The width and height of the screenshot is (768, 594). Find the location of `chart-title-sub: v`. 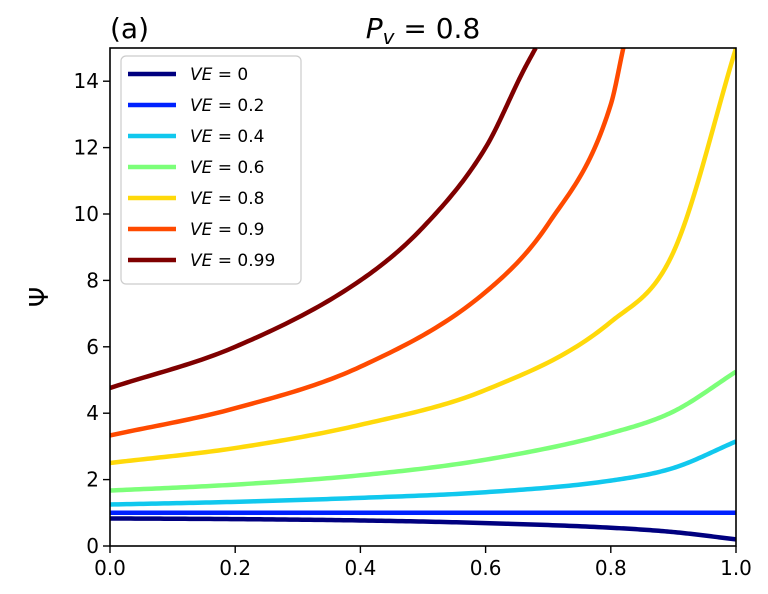

chart-title-sub: v is located at coordinates (389, 37).